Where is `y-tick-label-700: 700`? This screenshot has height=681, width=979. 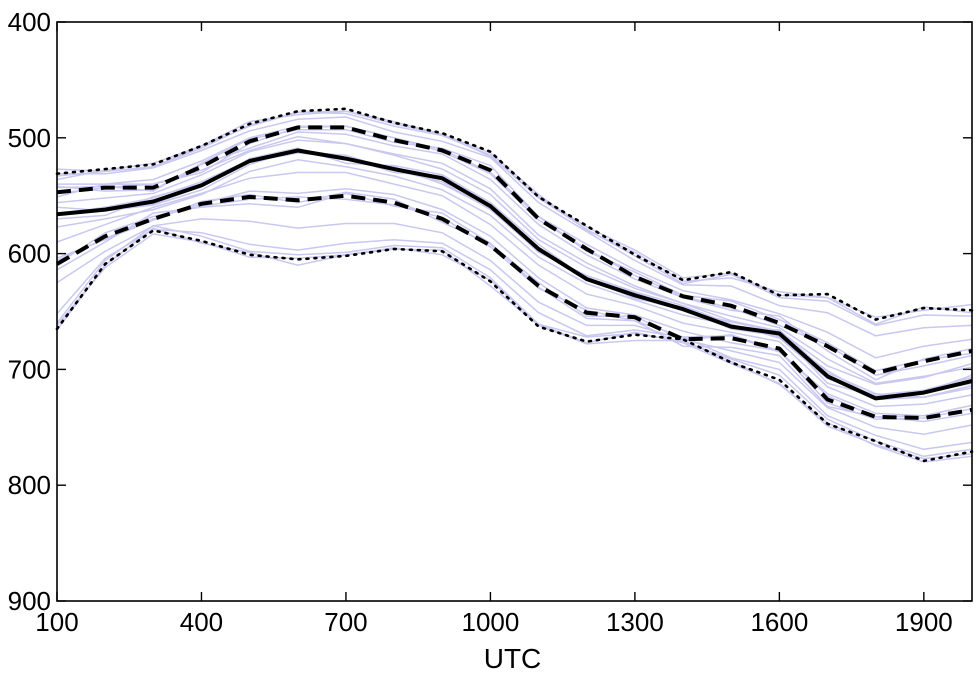 y-tick-label-700: 700 is located at coordinates (29, 369).